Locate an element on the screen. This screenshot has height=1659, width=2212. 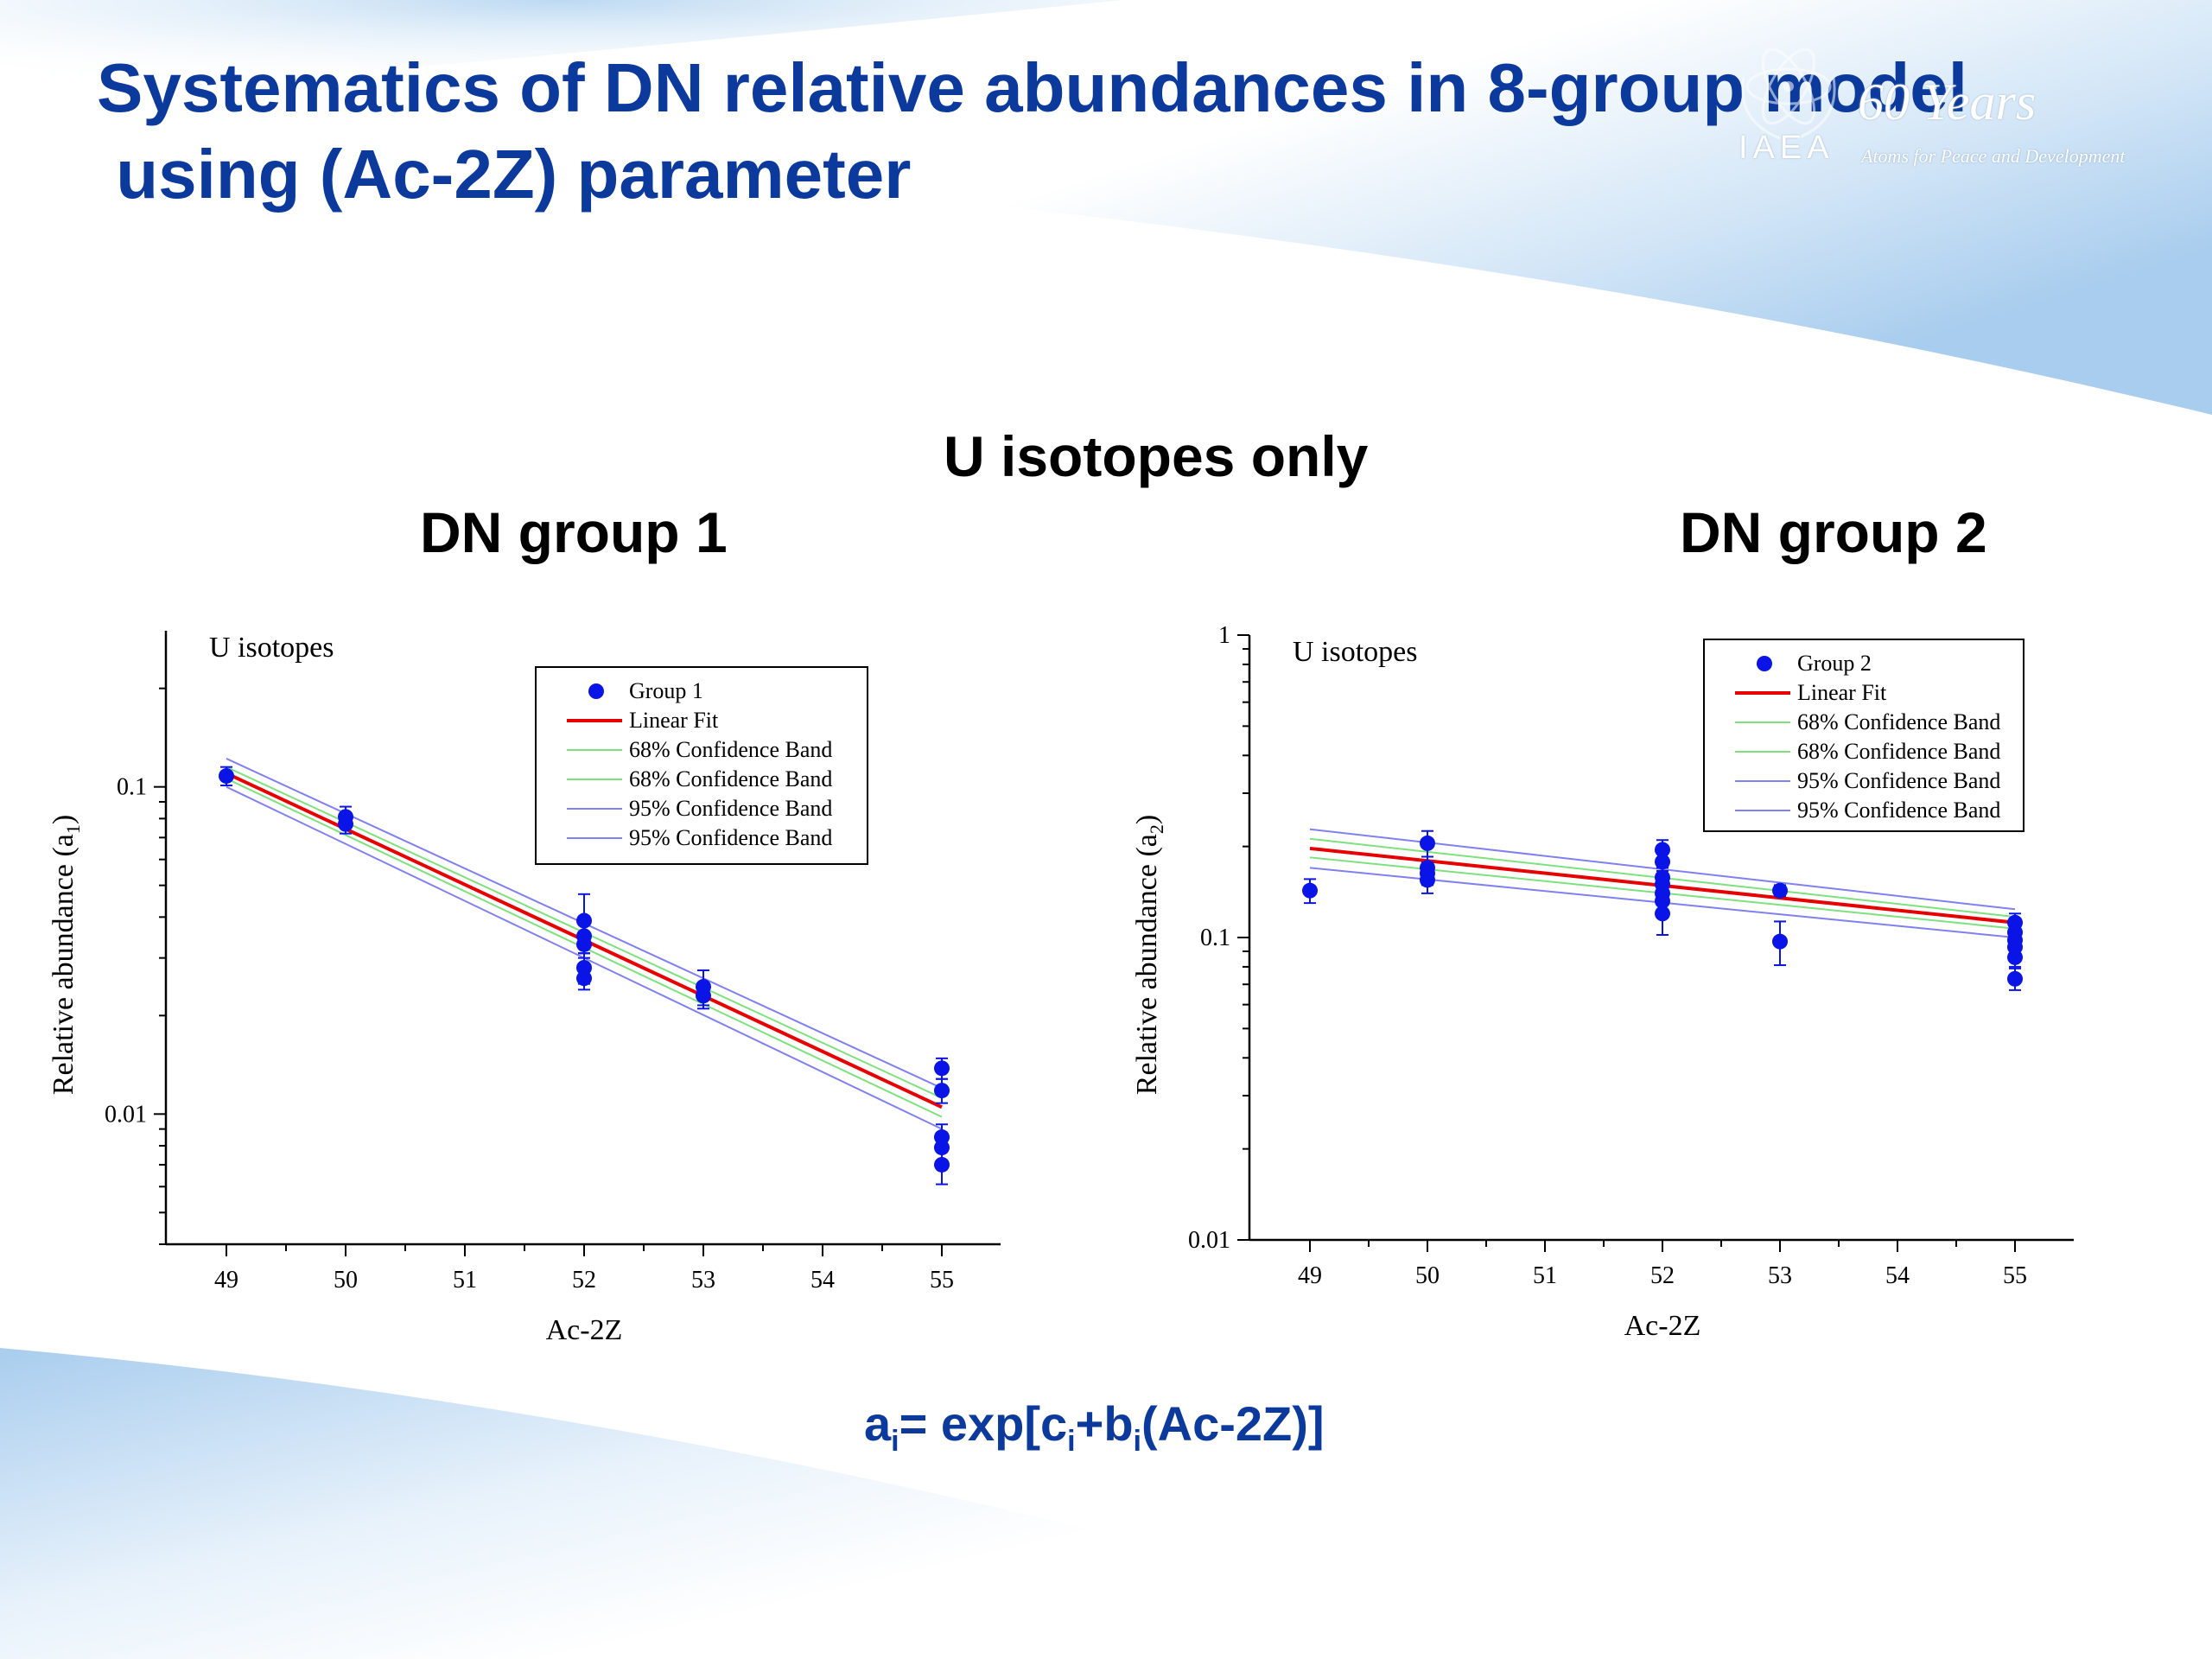
y-axis-label: Relative abundance (a2) is located at coordinates (1149, 955).